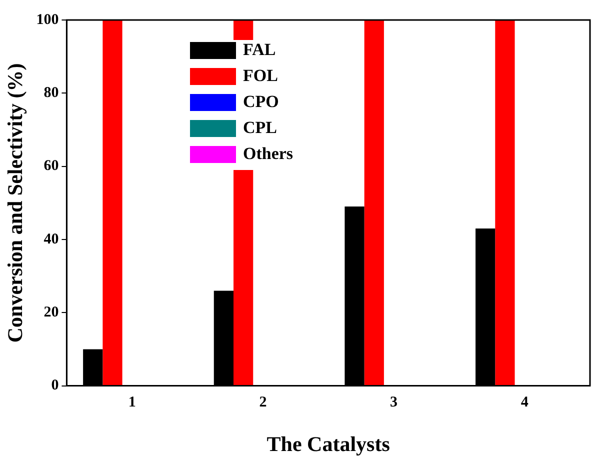  I want to click on x-tick-label: 3, so click(394, 402).